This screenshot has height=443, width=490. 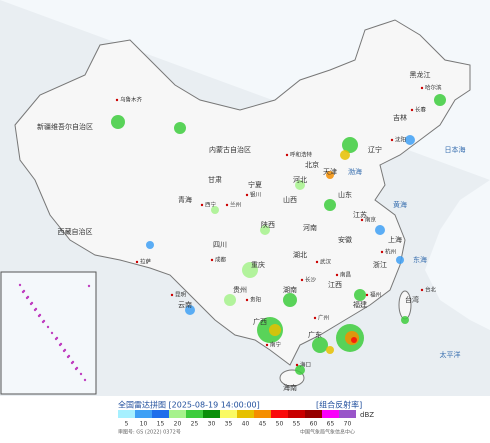 I want to click on south-sea-inset, so click(x=48, y=333).